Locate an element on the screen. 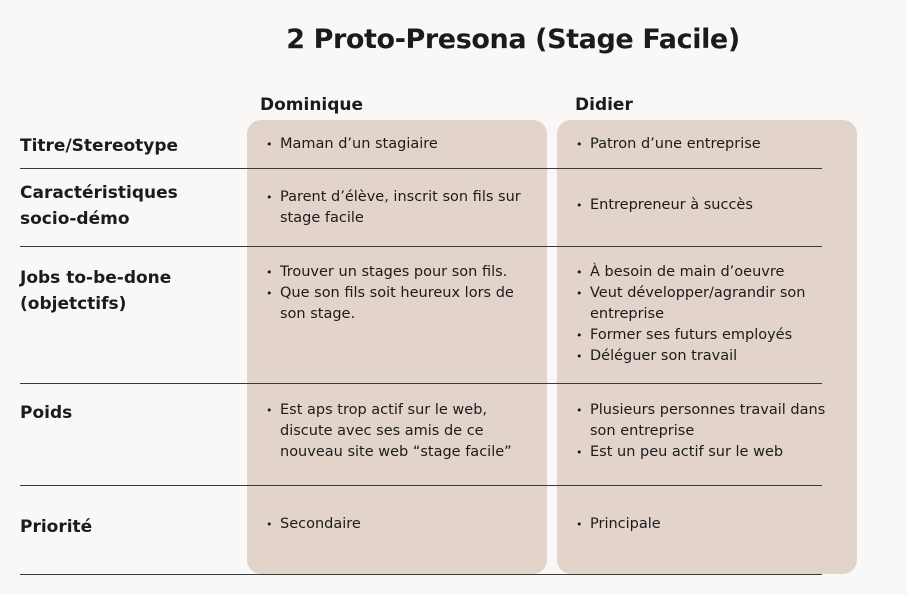  list-item: Entrepreneur à succès is located at coordinates (710, 205).